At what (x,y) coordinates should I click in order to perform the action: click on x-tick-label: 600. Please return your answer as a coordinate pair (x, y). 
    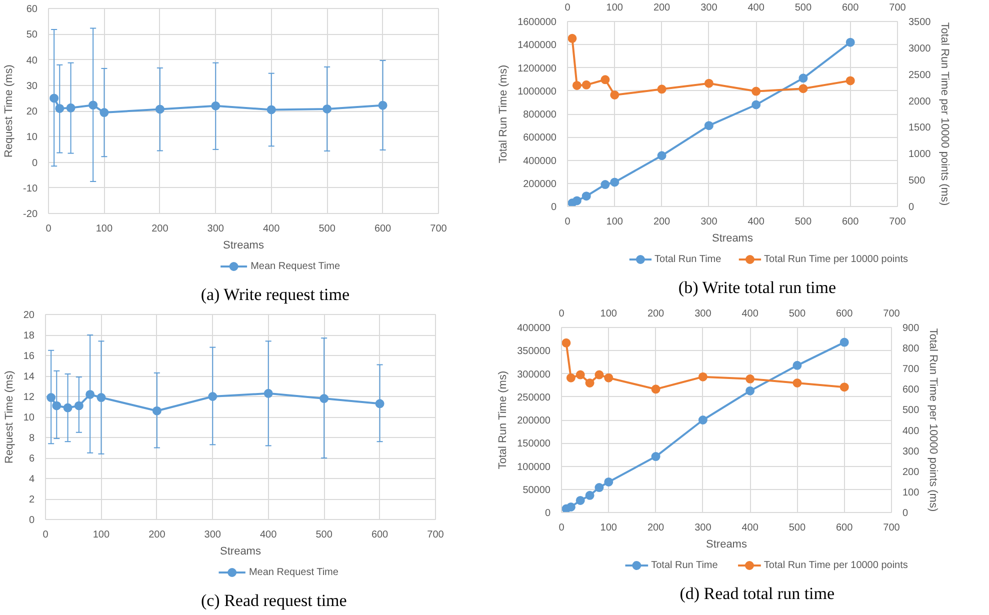
    Looking at the image, I should click on (380, 535).